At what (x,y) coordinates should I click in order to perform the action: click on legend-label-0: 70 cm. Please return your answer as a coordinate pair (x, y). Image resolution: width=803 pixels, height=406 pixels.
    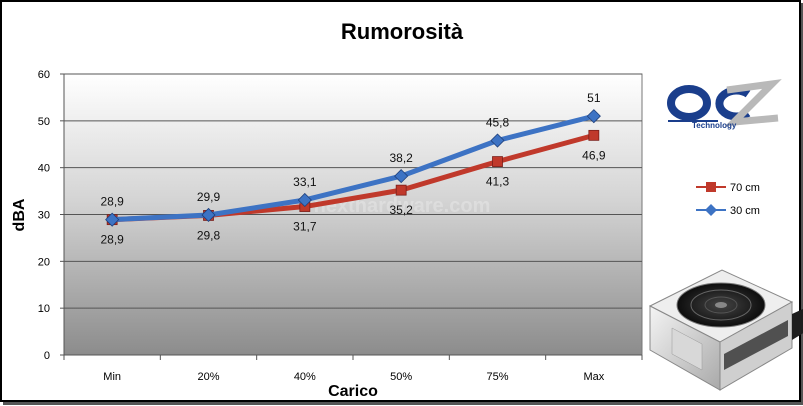
    Looking at the image, I should click on (745, 188).